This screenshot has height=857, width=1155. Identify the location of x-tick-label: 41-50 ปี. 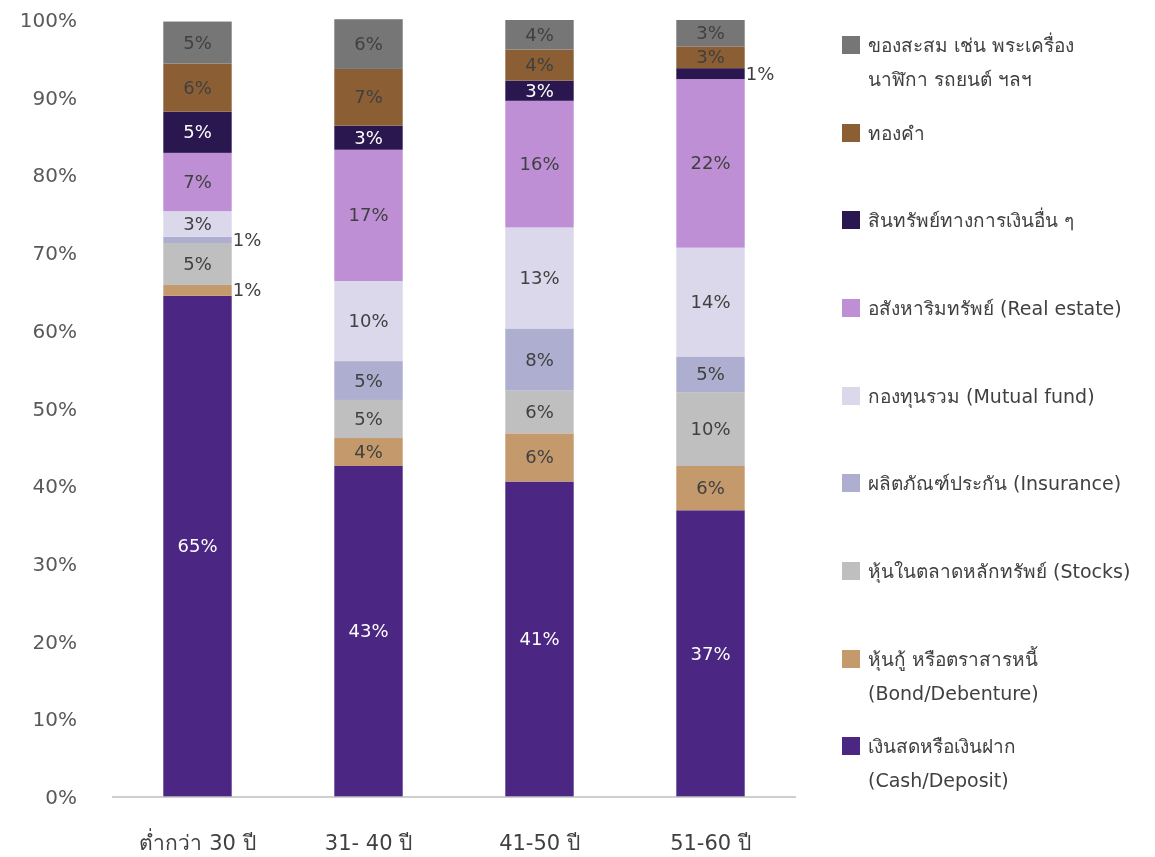
(539, 843).